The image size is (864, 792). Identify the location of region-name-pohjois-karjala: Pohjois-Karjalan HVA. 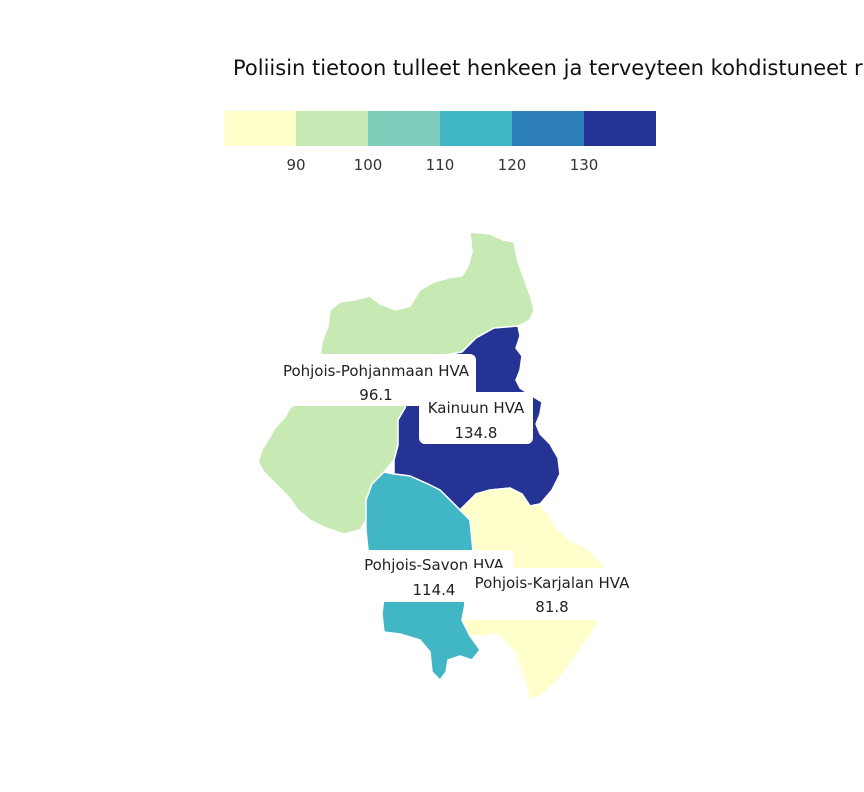
(552, 583).